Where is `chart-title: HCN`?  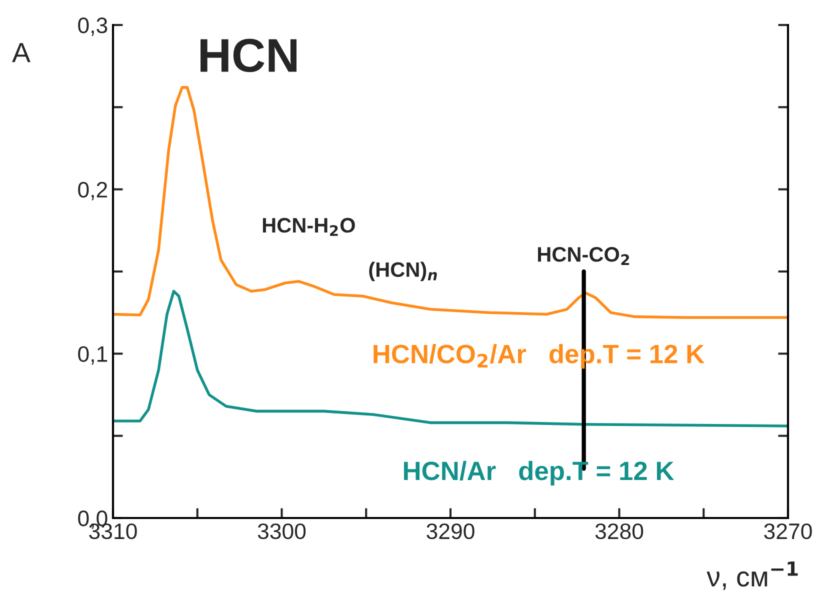 chart-title: HCN is located at coordinates (248, 55).